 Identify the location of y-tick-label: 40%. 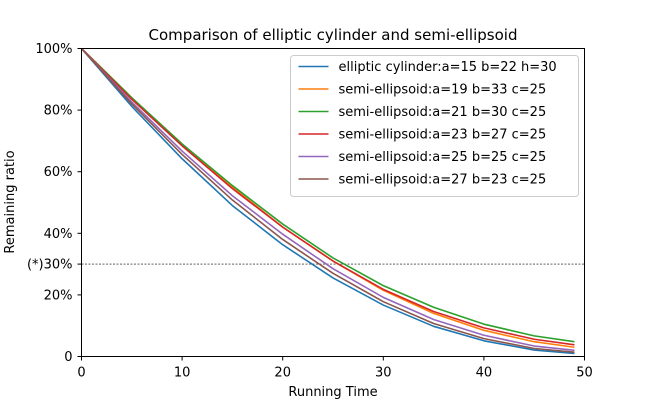
(58, 234).